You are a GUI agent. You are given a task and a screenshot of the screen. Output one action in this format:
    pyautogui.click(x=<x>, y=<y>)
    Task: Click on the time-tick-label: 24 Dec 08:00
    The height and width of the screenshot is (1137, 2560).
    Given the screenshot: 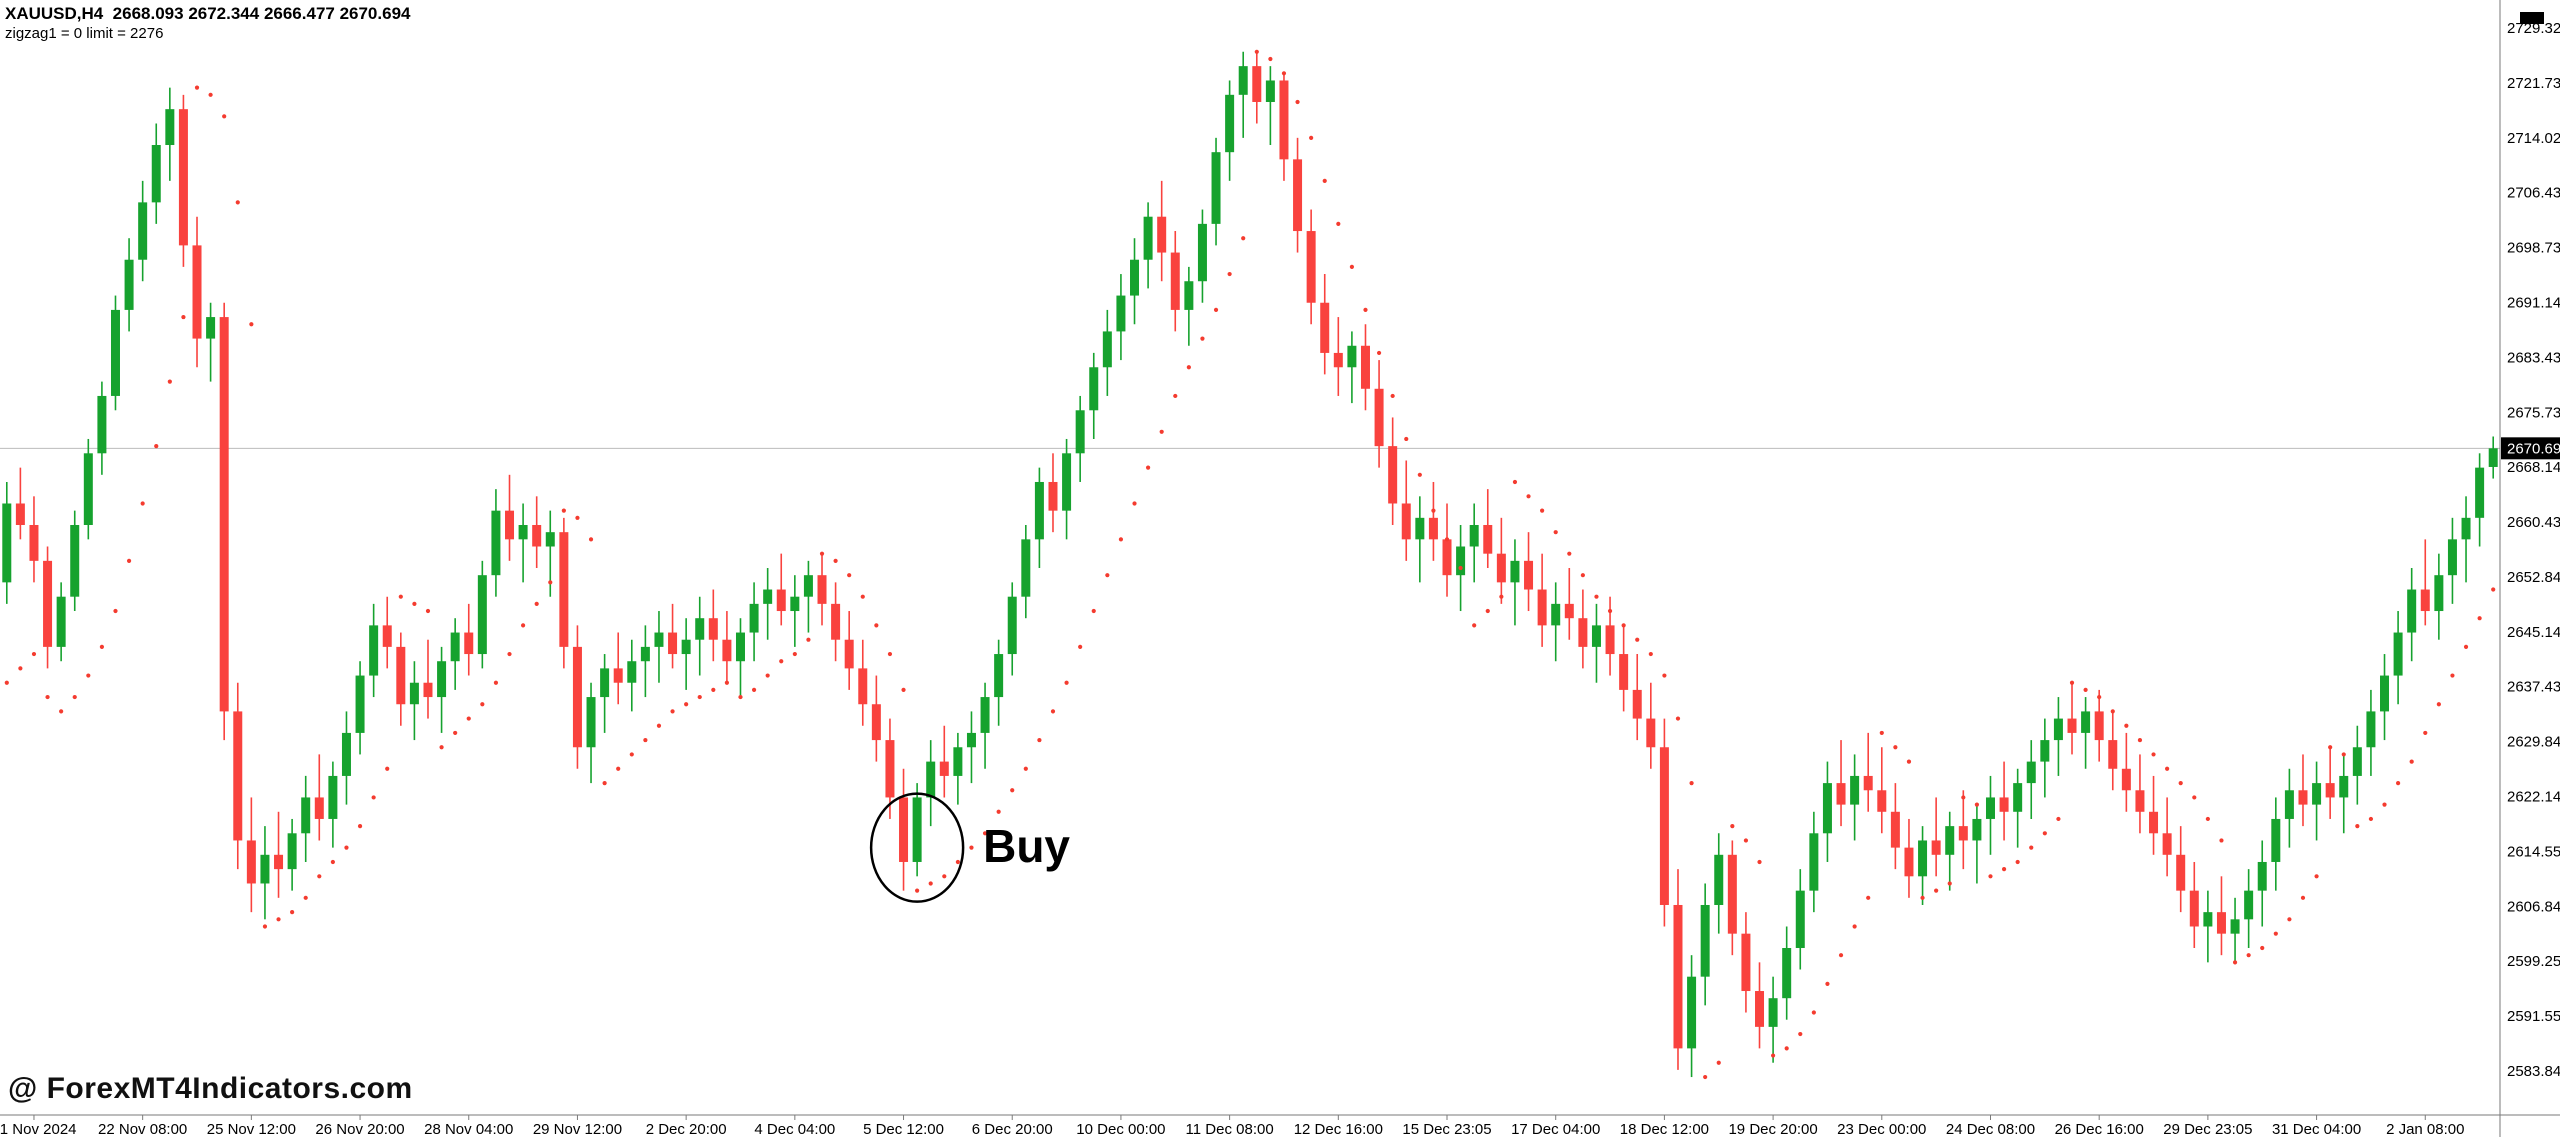 What is the action you would take?
    pyautogui.click(x=1990, y=1129)
    